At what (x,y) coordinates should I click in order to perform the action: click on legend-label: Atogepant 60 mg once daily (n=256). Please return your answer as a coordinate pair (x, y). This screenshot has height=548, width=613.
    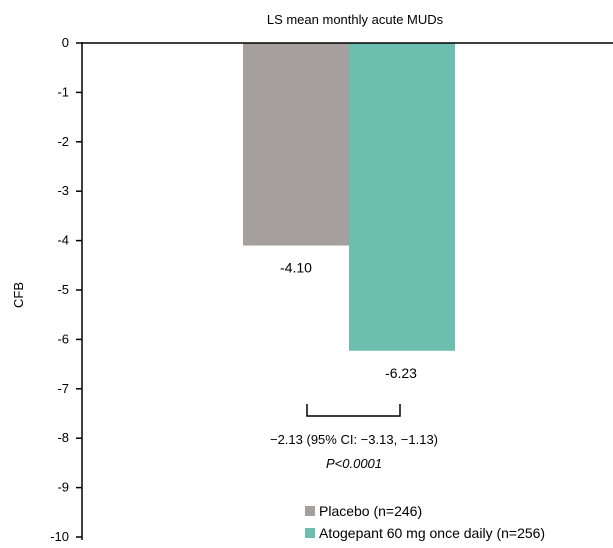
    Looking at the image, I should click on (432, 533).